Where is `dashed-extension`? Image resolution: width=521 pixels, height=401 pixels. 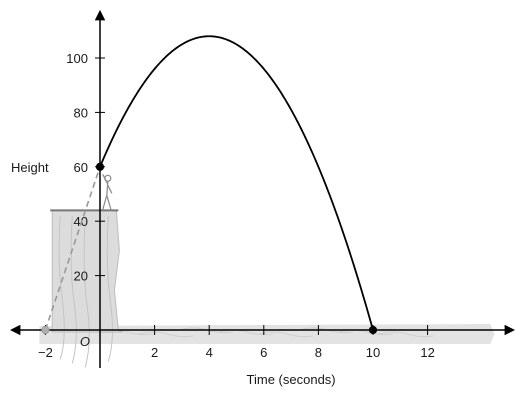 dashed-extension is located at coordinates (72, 248).